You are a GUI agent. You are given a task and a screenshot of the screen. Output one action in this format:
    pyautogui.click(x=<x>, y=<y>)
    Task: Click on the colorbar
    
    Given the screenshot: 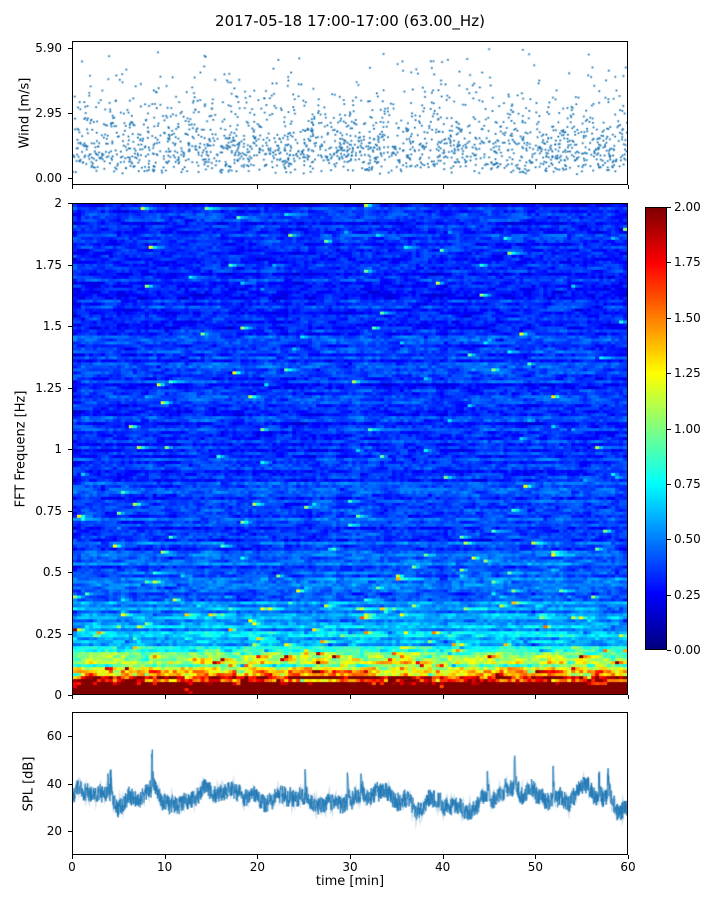 What is the action you would take?
    pyautogui.click(x=656, y=428)
    